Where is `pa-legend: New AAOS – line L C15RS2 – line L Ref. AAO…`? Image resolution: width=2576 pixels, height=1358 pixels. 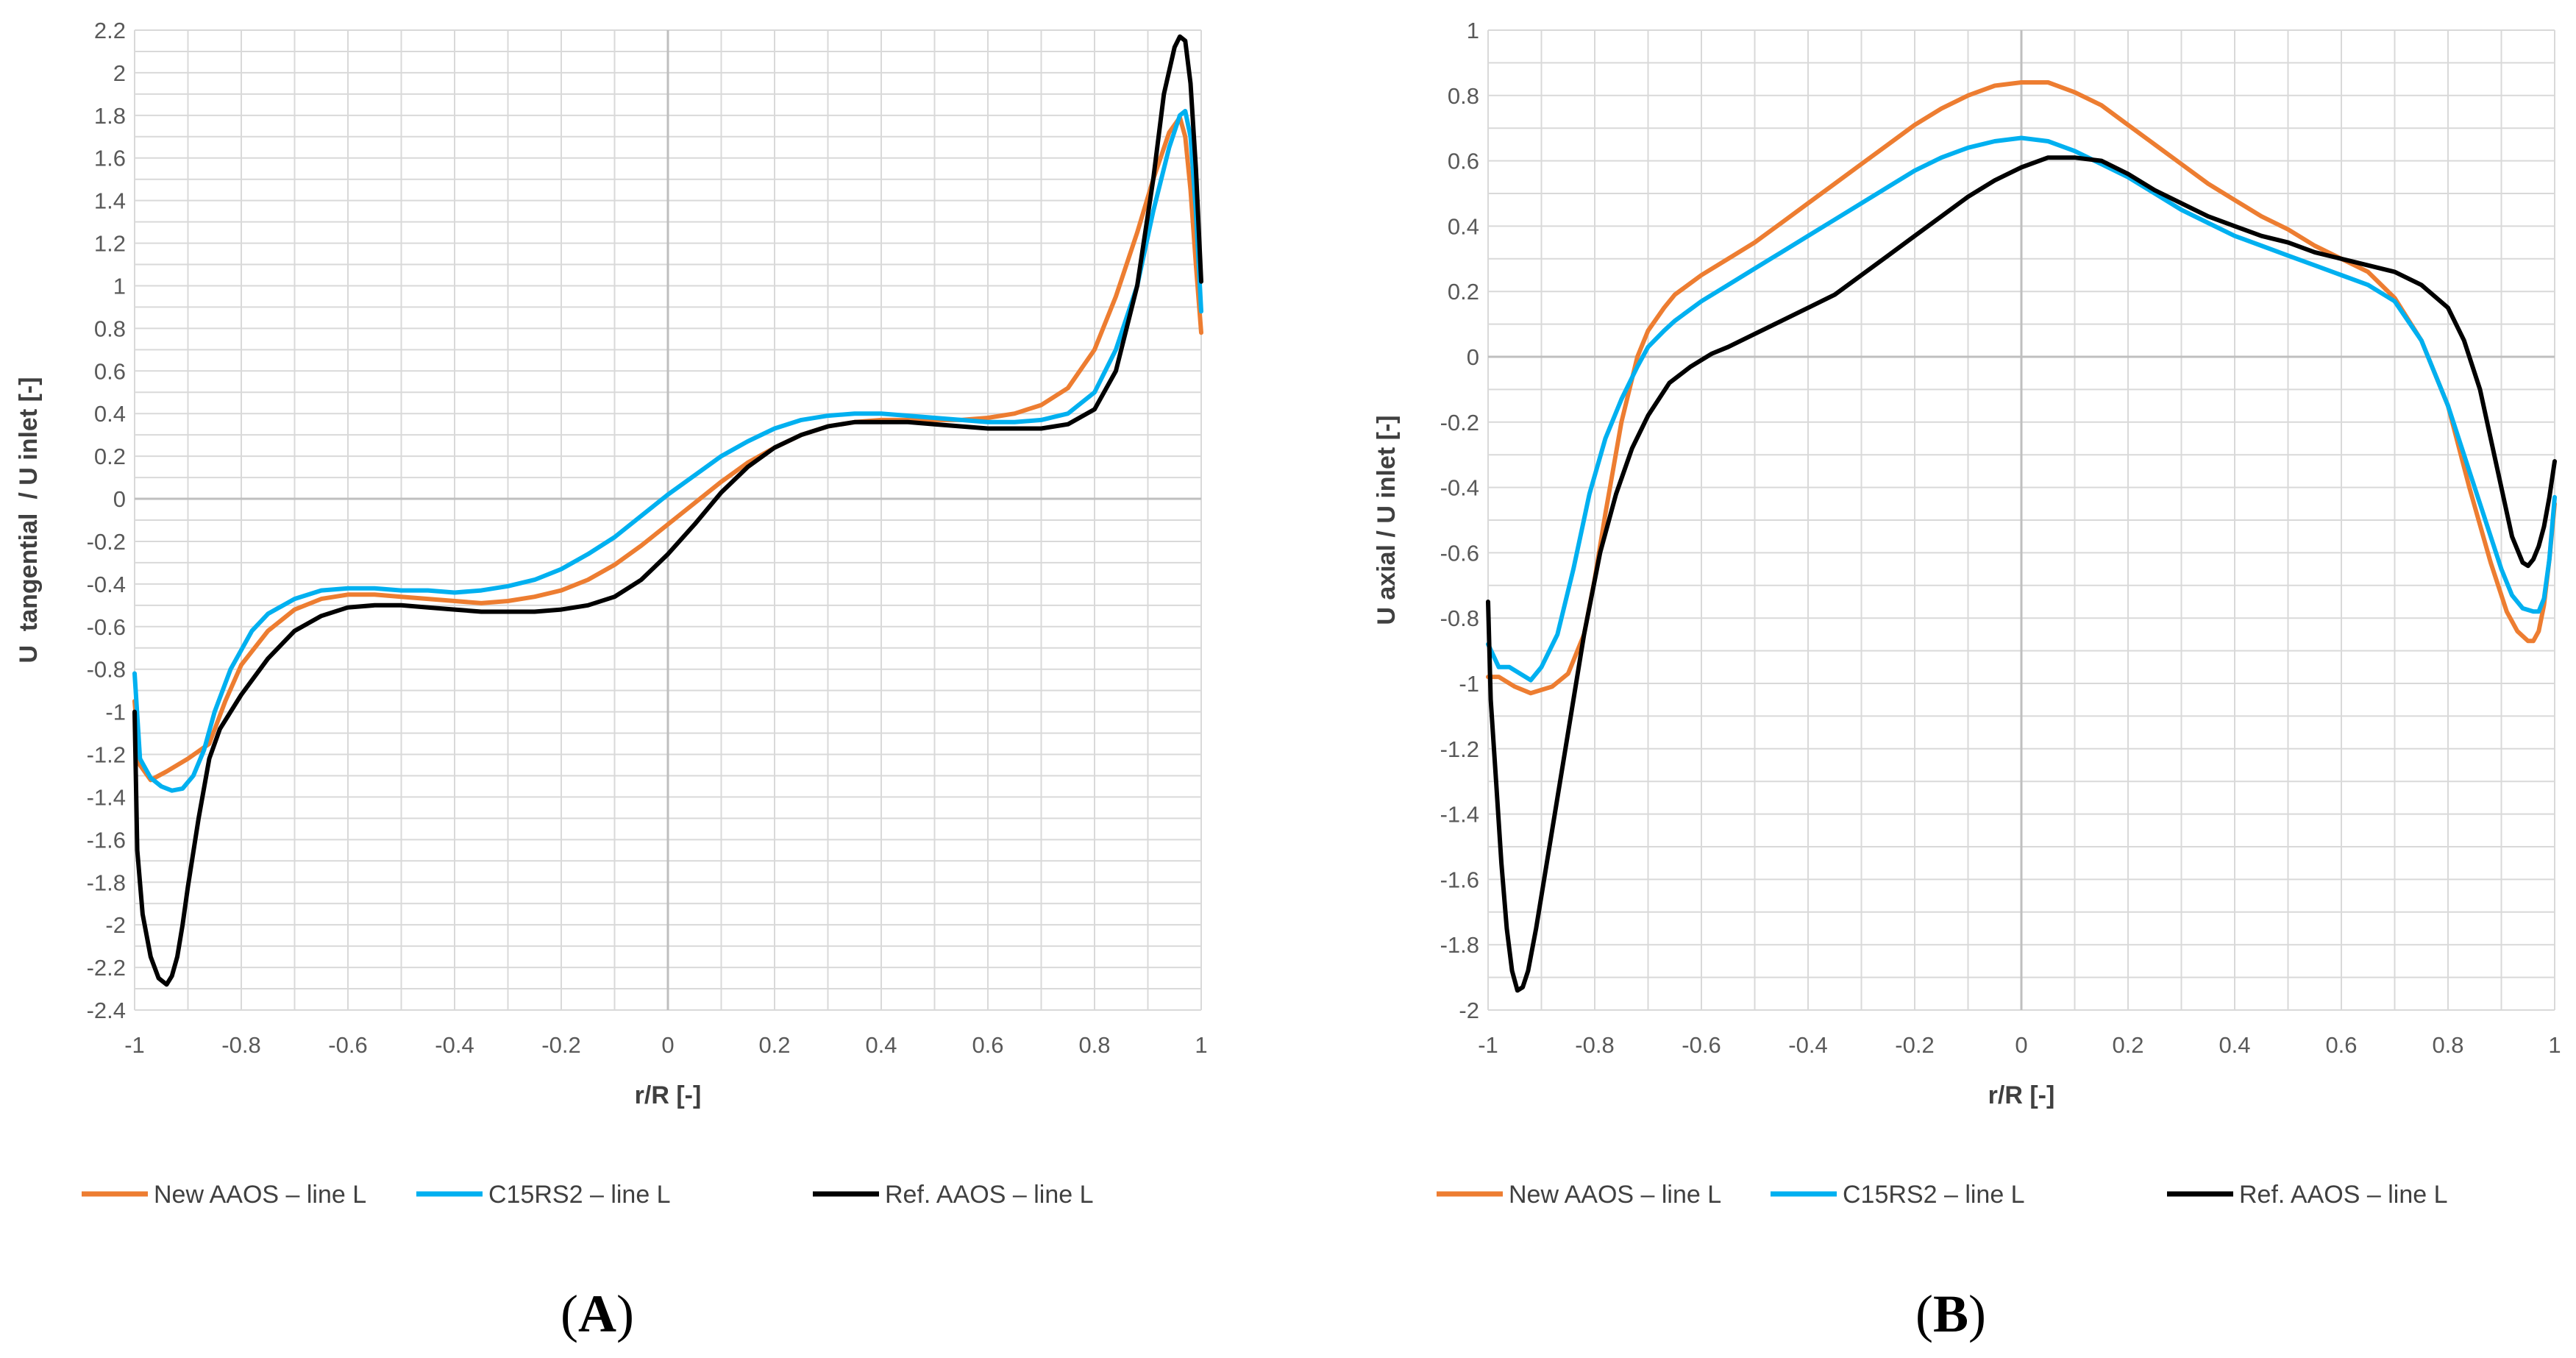
pa-legend: New AAOS – line L C15RS2 – line L Ref. AAO… is located at coordinates (588, 1195).